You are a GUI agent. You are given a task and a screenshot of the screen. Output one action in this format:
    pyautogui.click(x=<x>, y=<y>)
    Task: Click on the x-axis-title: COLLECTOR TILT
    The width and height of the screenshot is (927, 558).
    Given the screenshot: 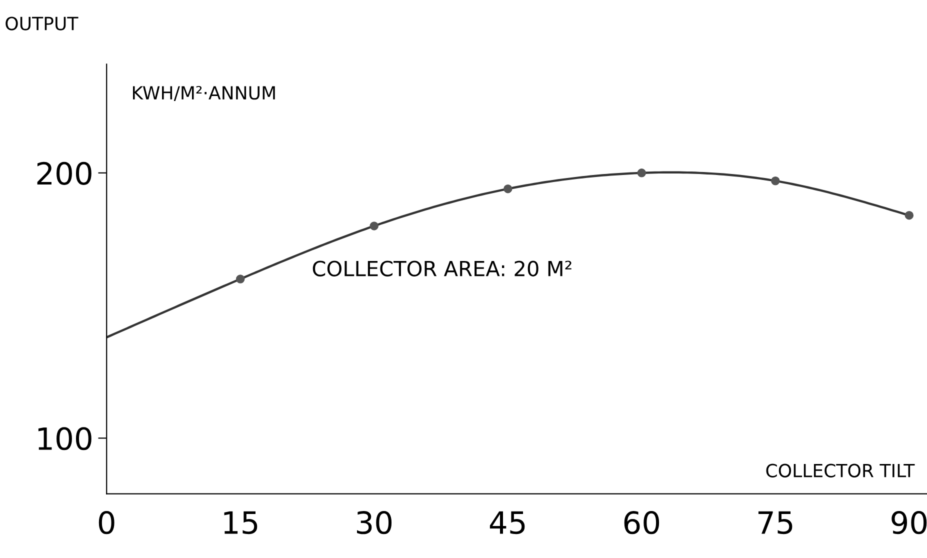 What is the action you would take?
    pyautogui.click(x=840, y=471)
    